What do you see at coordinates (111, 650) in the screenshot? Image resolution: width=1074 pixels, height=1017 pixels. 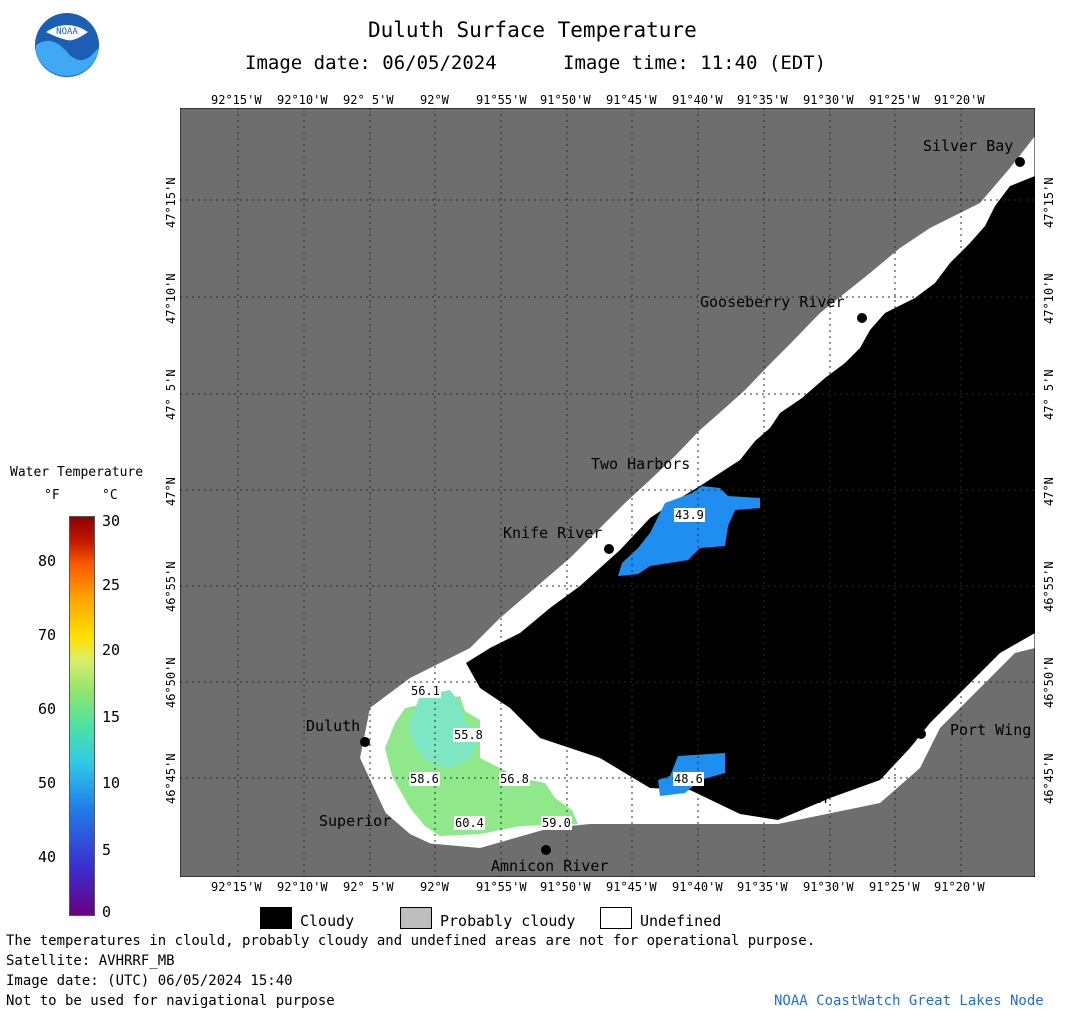 I see `colorbar-c-tick: 20` at bounding box center [111, 650].